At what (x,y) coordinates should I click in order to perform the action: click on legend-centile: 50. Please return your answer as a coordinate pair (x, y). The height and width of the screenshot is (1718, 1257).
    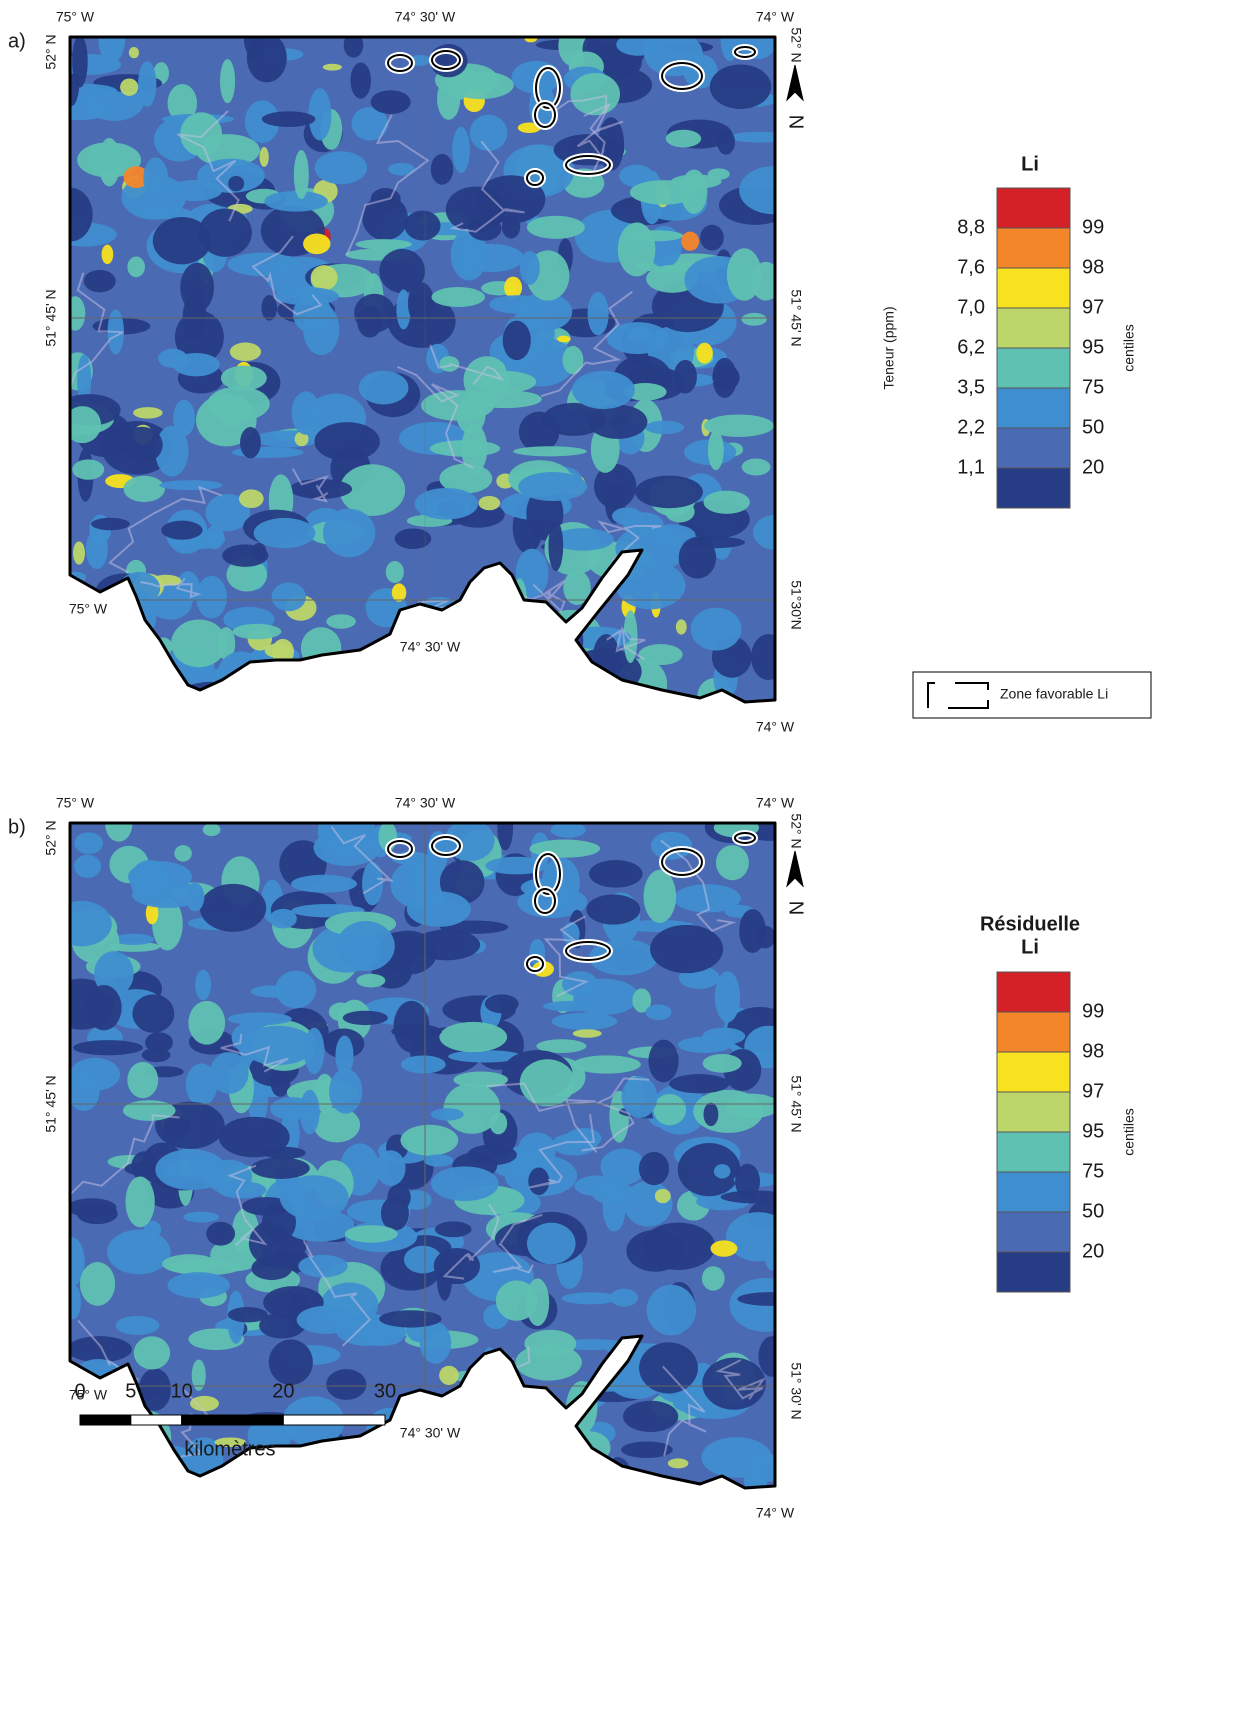
    Looking at the image, I should click on (1093, 1211).